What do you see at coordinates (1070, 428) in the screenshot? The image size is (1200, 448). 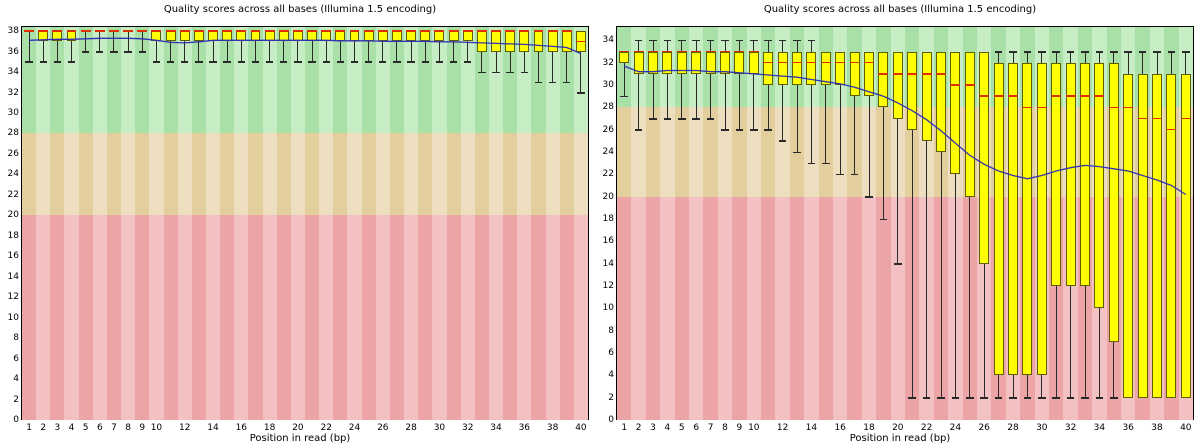 I see `x-tick-label: 32` at bounding box center [1070, 428].